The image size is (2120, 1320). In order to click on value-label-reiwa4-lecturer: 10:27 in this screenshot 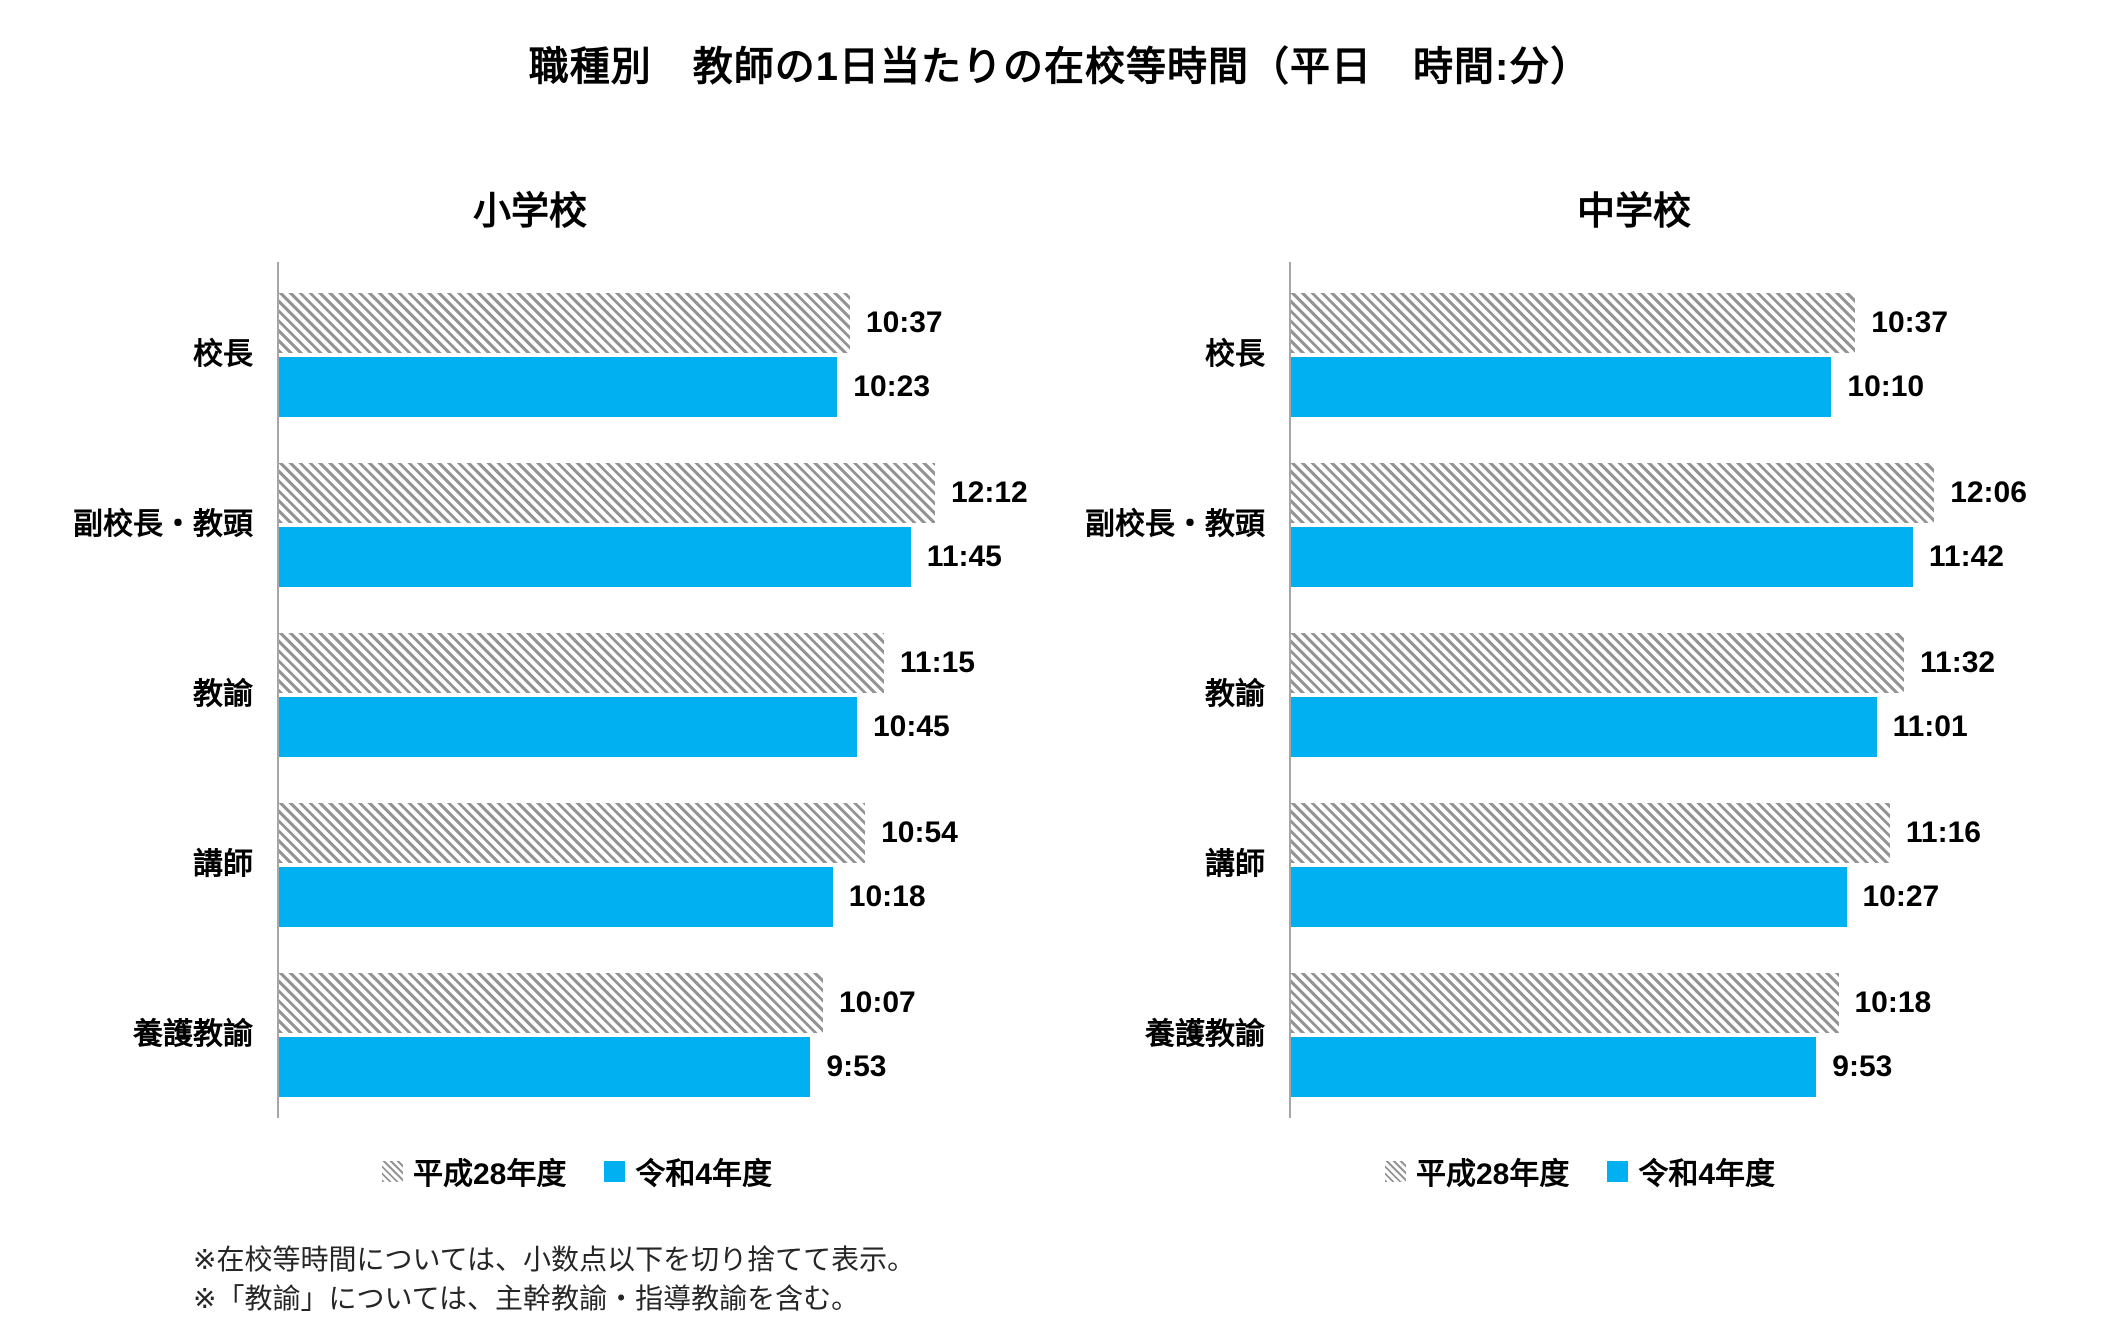, I will do `click(1901, 896)`.